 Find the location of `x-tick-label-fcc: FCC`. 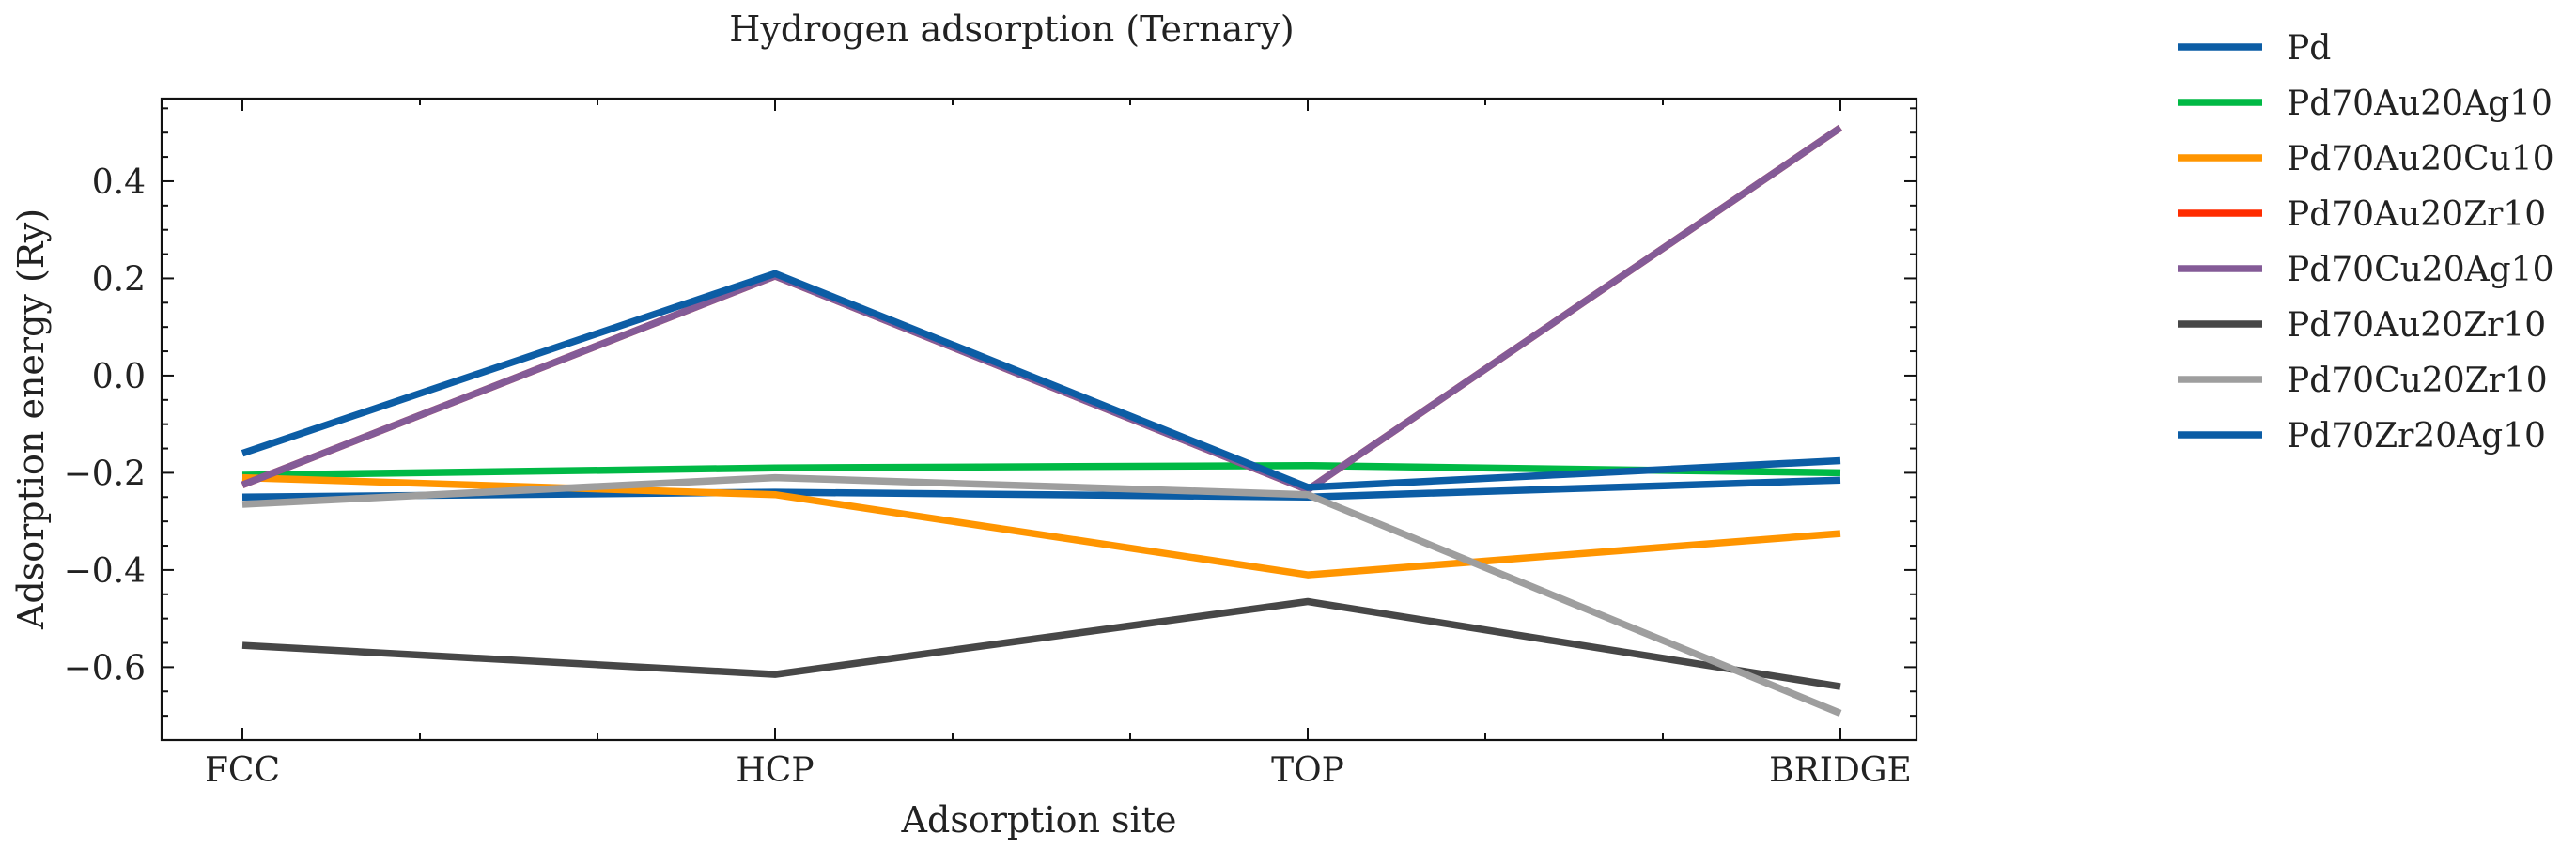

x-tick-label-fcc: FCC is located at coordinates (242, 770).